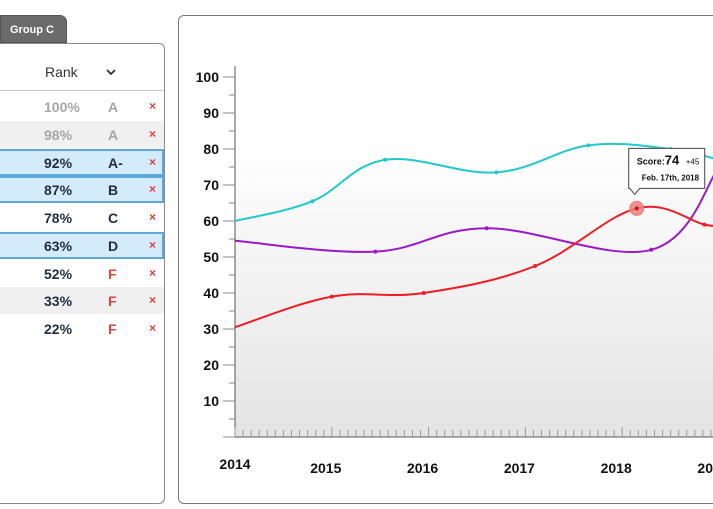 Image resolution: width=713 pixels, height=509 pixels. I want to click on tooltip-date: Feb. 17th, 2018, so click(671, 177).